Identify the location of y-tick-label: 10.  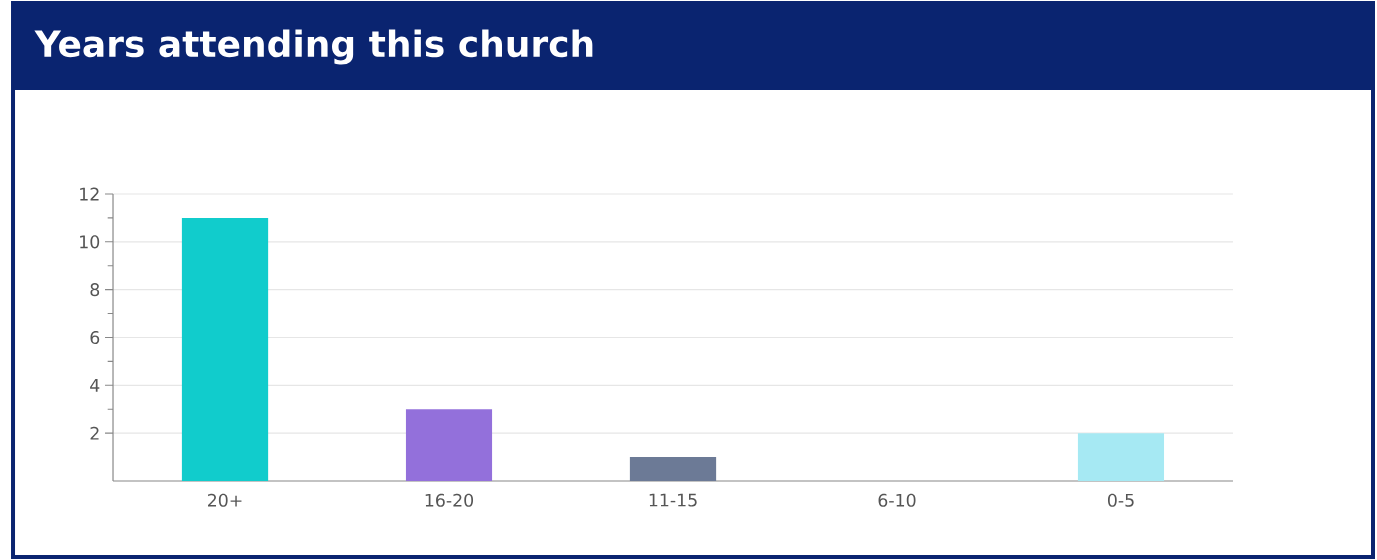
(90, 242).